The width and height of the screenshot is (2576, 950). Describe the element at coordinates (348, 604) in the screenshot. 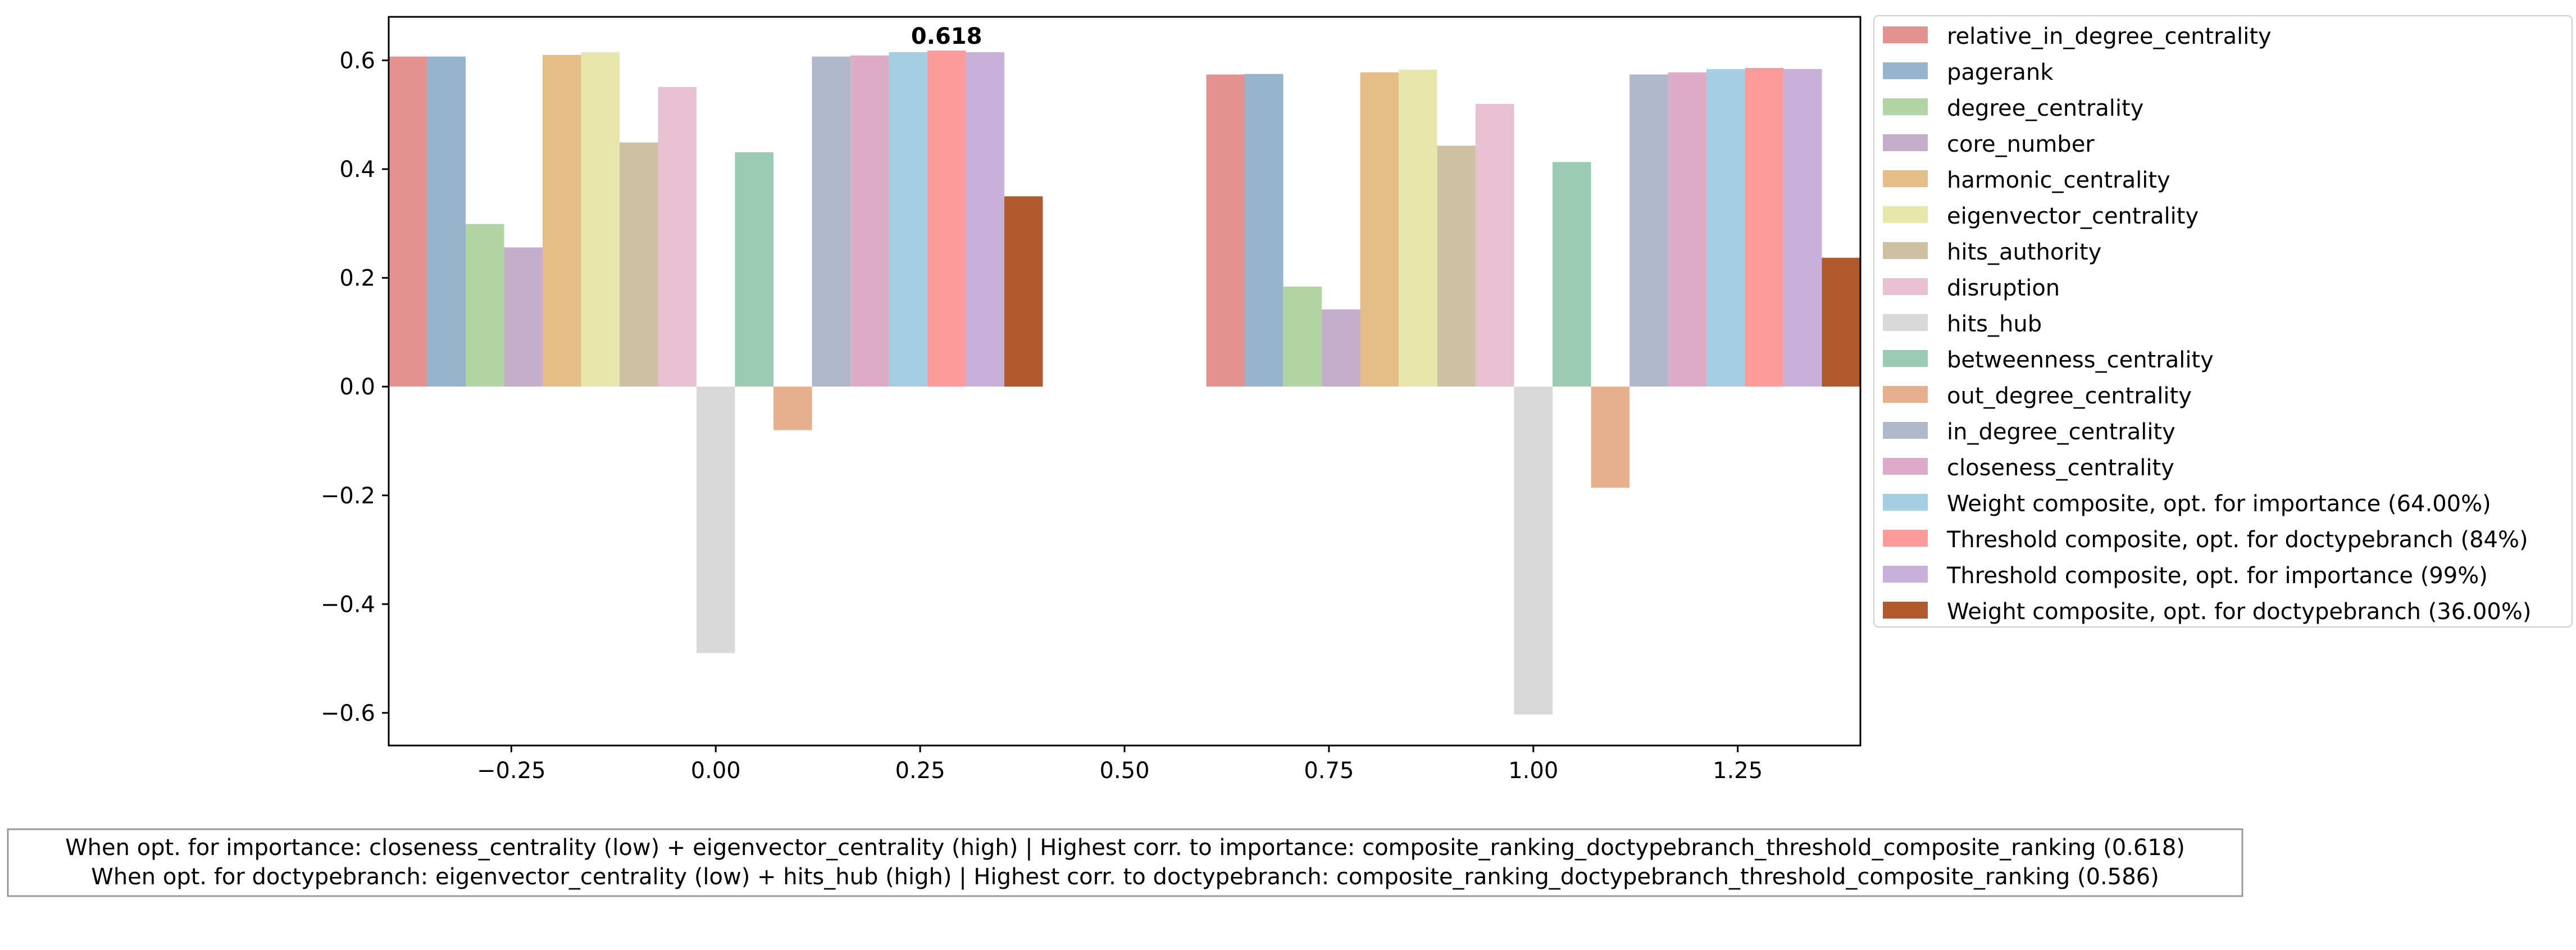

I see `y-tick-label: −0.4` at that location.